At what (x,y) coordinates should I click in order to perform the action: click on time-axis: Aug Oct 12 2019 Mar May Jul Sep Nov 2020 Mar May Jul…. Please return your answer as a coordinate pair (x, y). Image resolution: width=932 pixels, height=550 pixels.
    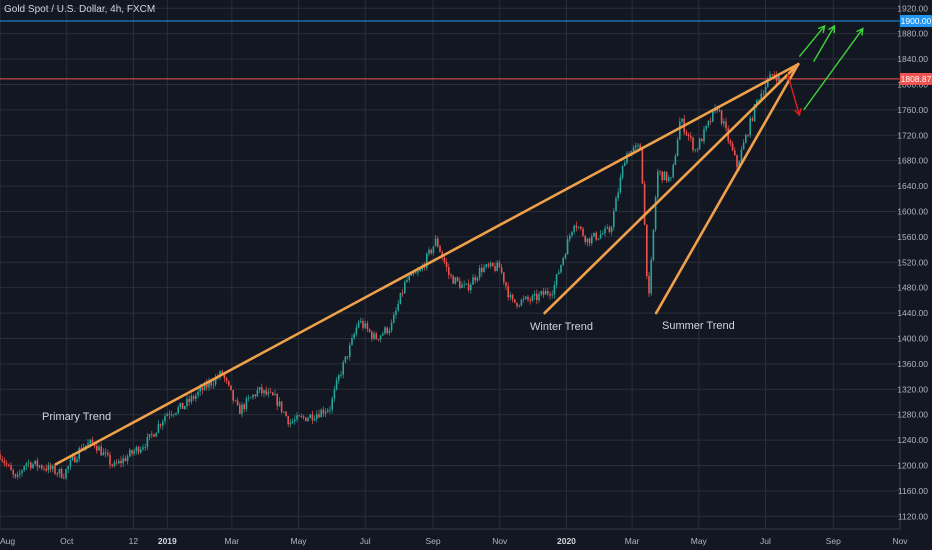
    Looking at the image, I should click on (454, 537).